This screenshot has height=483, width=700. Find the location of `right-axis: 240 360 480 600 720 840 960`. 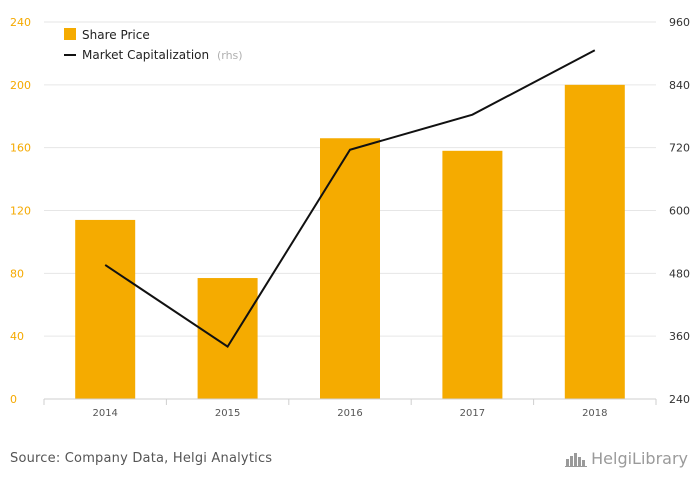

right-axis: 240 360 480 600 720 840 960 is located at coordinates (679, 211).